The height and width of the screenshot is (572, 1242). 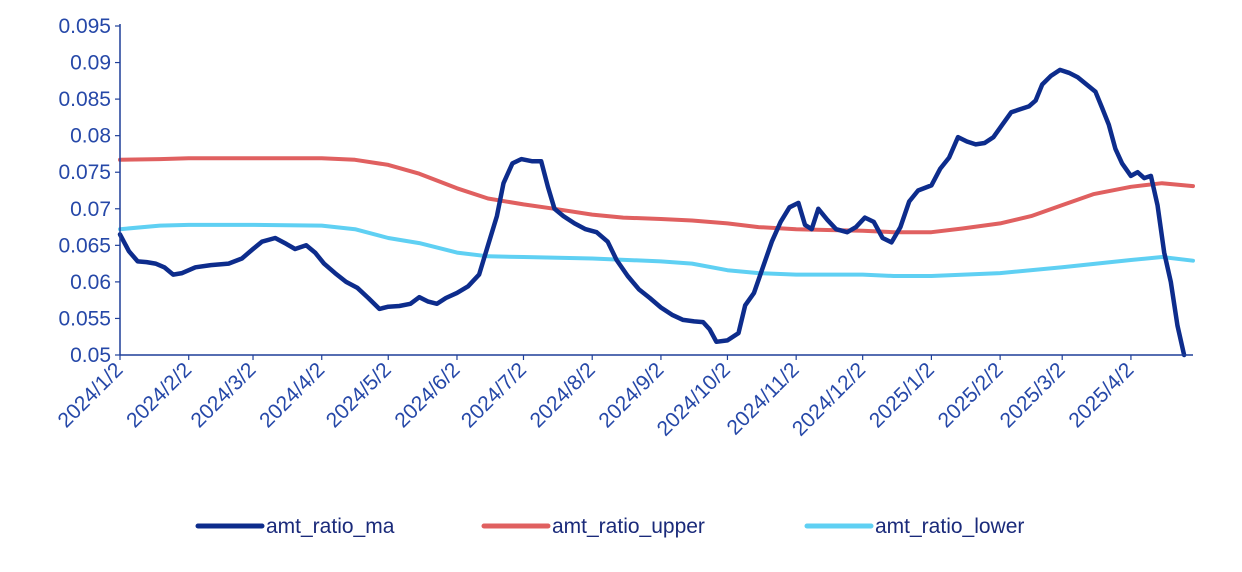 What do you see at coordinates (494, 395) in the screenshot?
I see `x-tick-label: 2024/7/2` at bounding box center [494, 395].